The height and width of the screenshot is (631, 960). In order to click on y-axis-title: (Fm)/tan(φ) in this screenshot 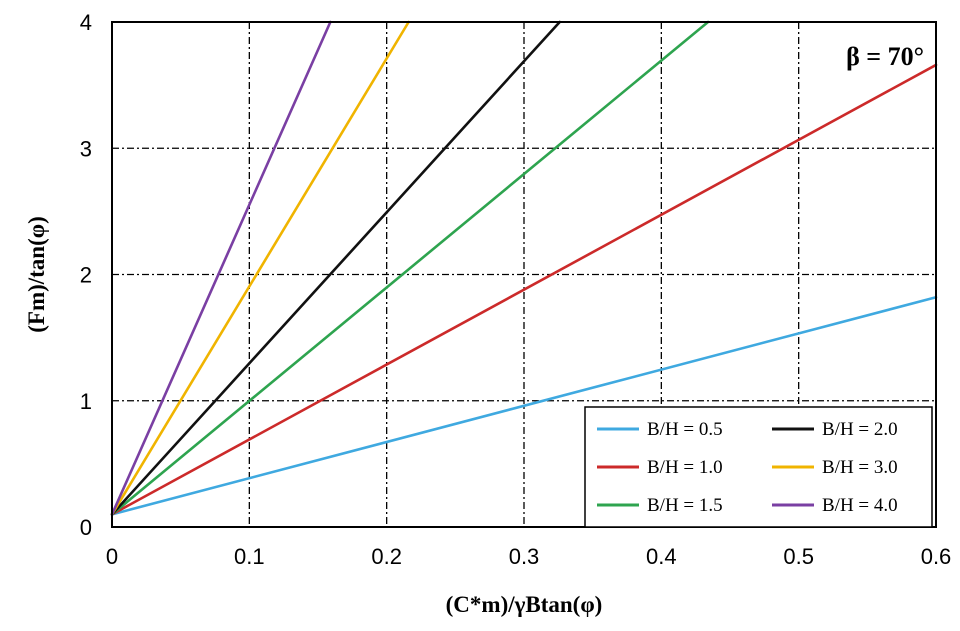, I will do `click(36, 274)`.